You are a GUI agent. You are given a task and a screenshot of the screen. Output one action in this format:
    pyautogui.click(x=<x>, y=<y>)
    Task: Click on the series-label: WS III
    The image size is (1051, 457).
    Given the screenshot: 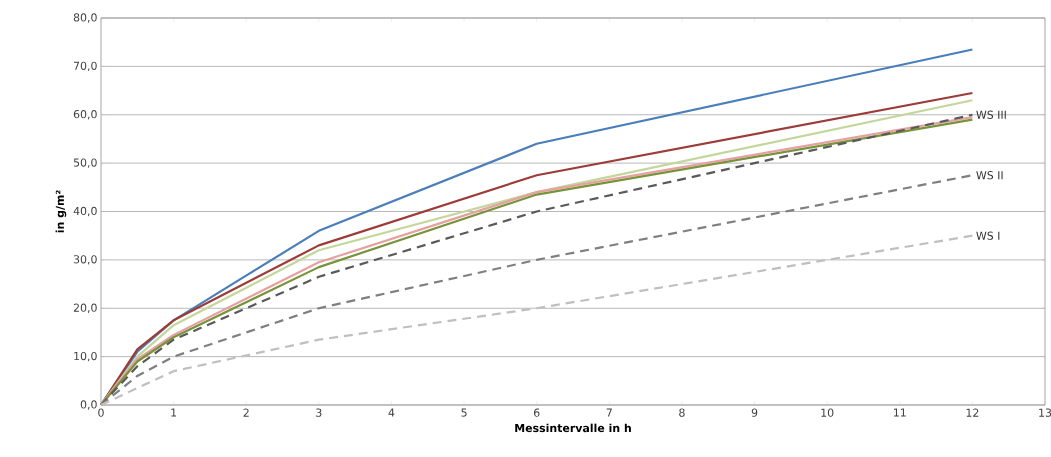 What is the action you would take?
    pyautogui.click(x=991, y=114)
    